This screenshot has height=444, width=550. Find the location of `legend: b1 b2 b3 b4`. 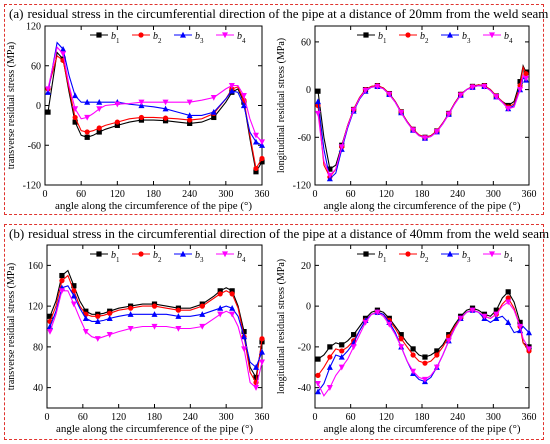

legend: b1 b2 b3 b4 is located at coordinates (435, 257).